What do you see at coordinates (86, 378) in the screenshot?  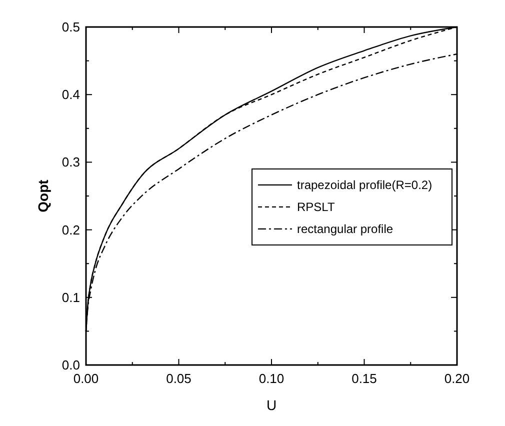 I see `x-tick-label: 0.00` at bounding box center [86, 378].